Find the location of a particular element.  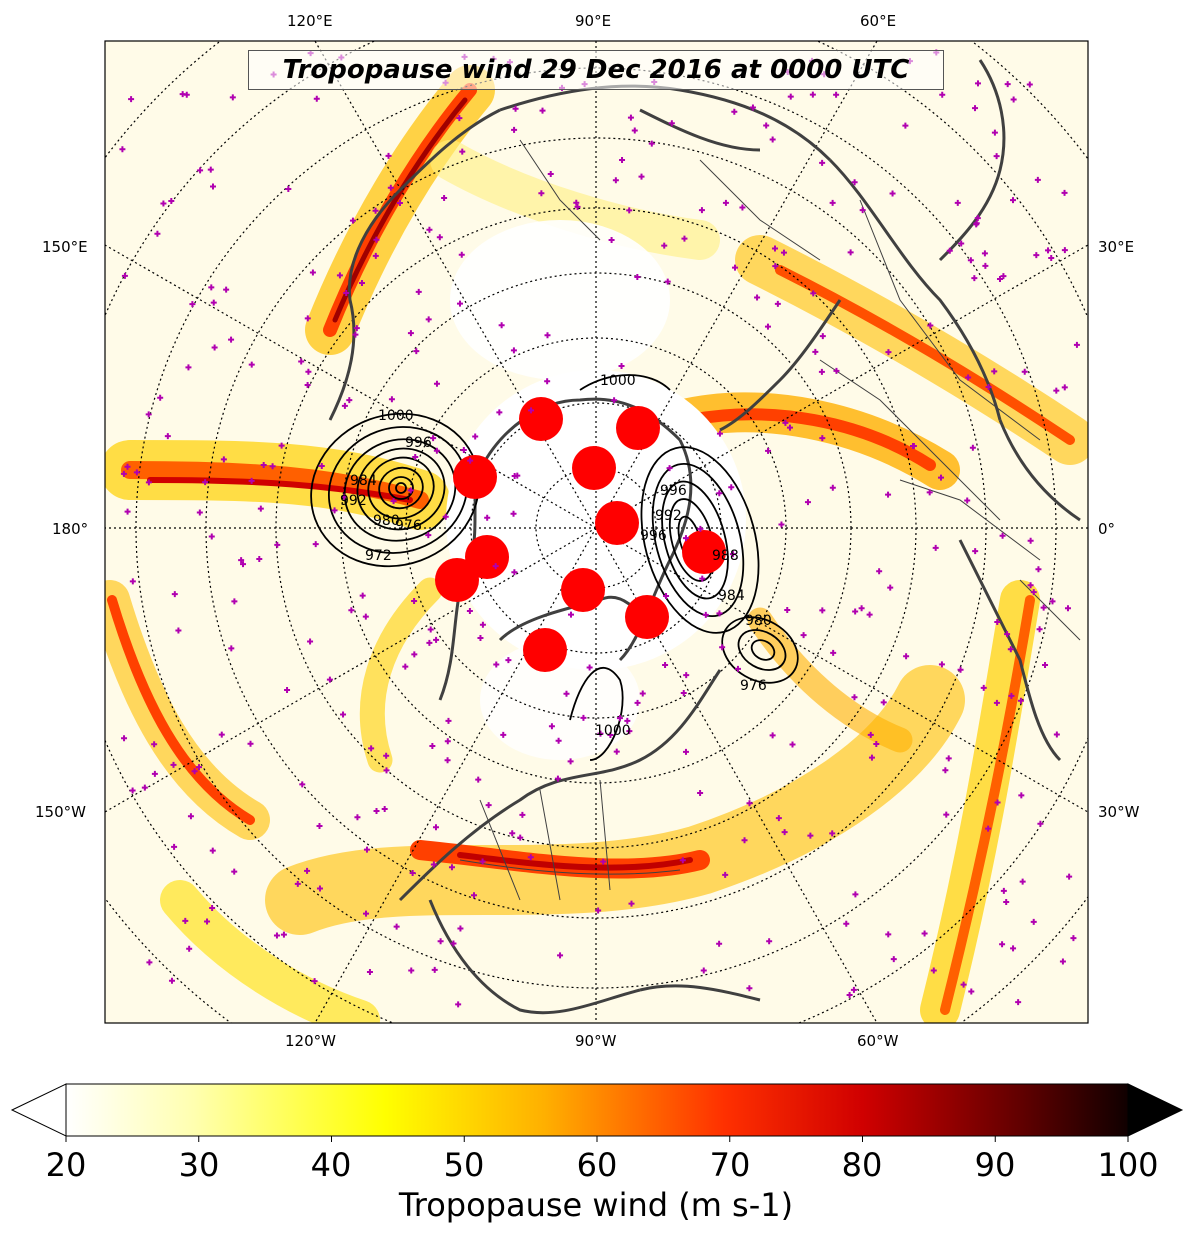

contour-label: 1000 is located at coordinates (618, 381).